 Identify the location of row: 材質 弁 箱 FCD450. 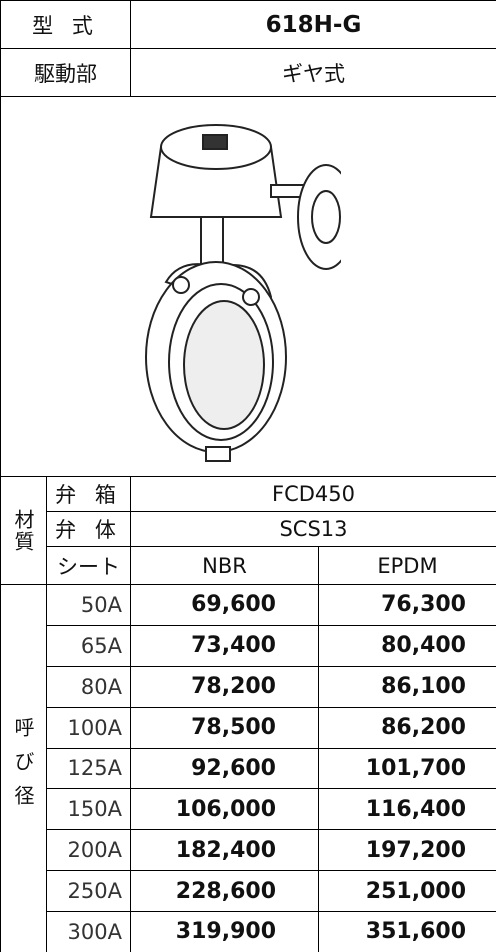
(248, 530).